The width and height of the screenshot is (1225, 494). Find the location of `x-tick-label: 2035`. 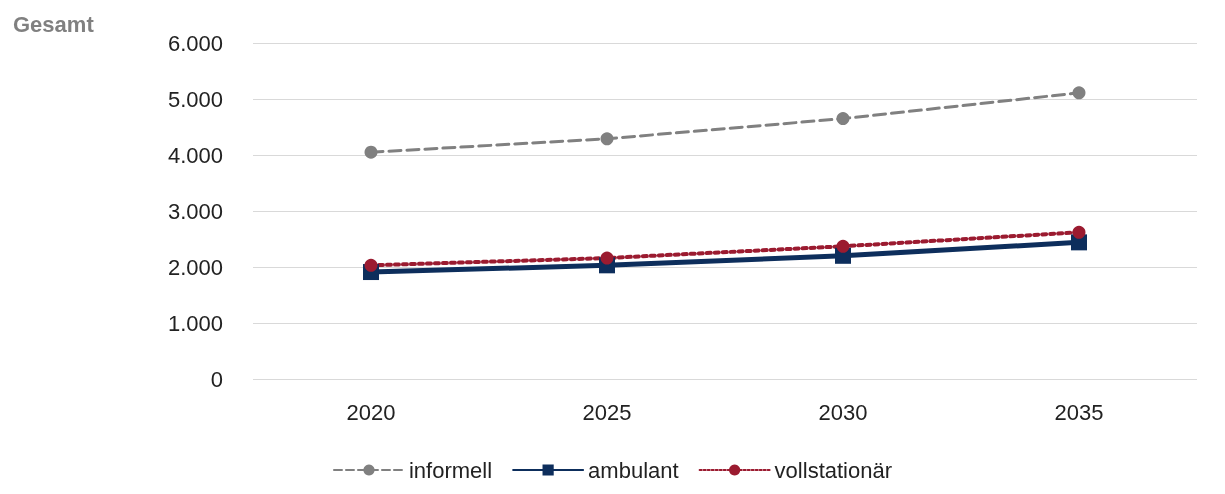

x-tick-label: 2035 is located at coordinates (1079, 412).